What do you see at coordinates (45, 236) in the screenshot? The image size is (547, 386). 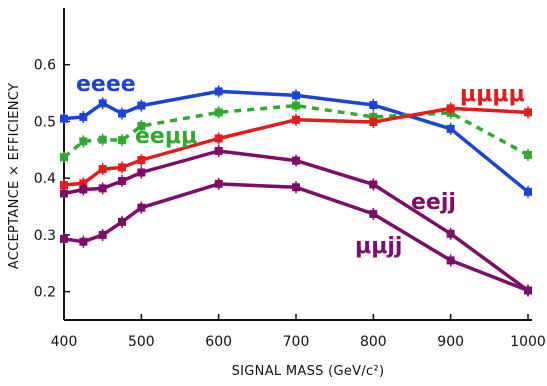 I see `y-tick-label: 0.3` at bounding box center [45, 236].